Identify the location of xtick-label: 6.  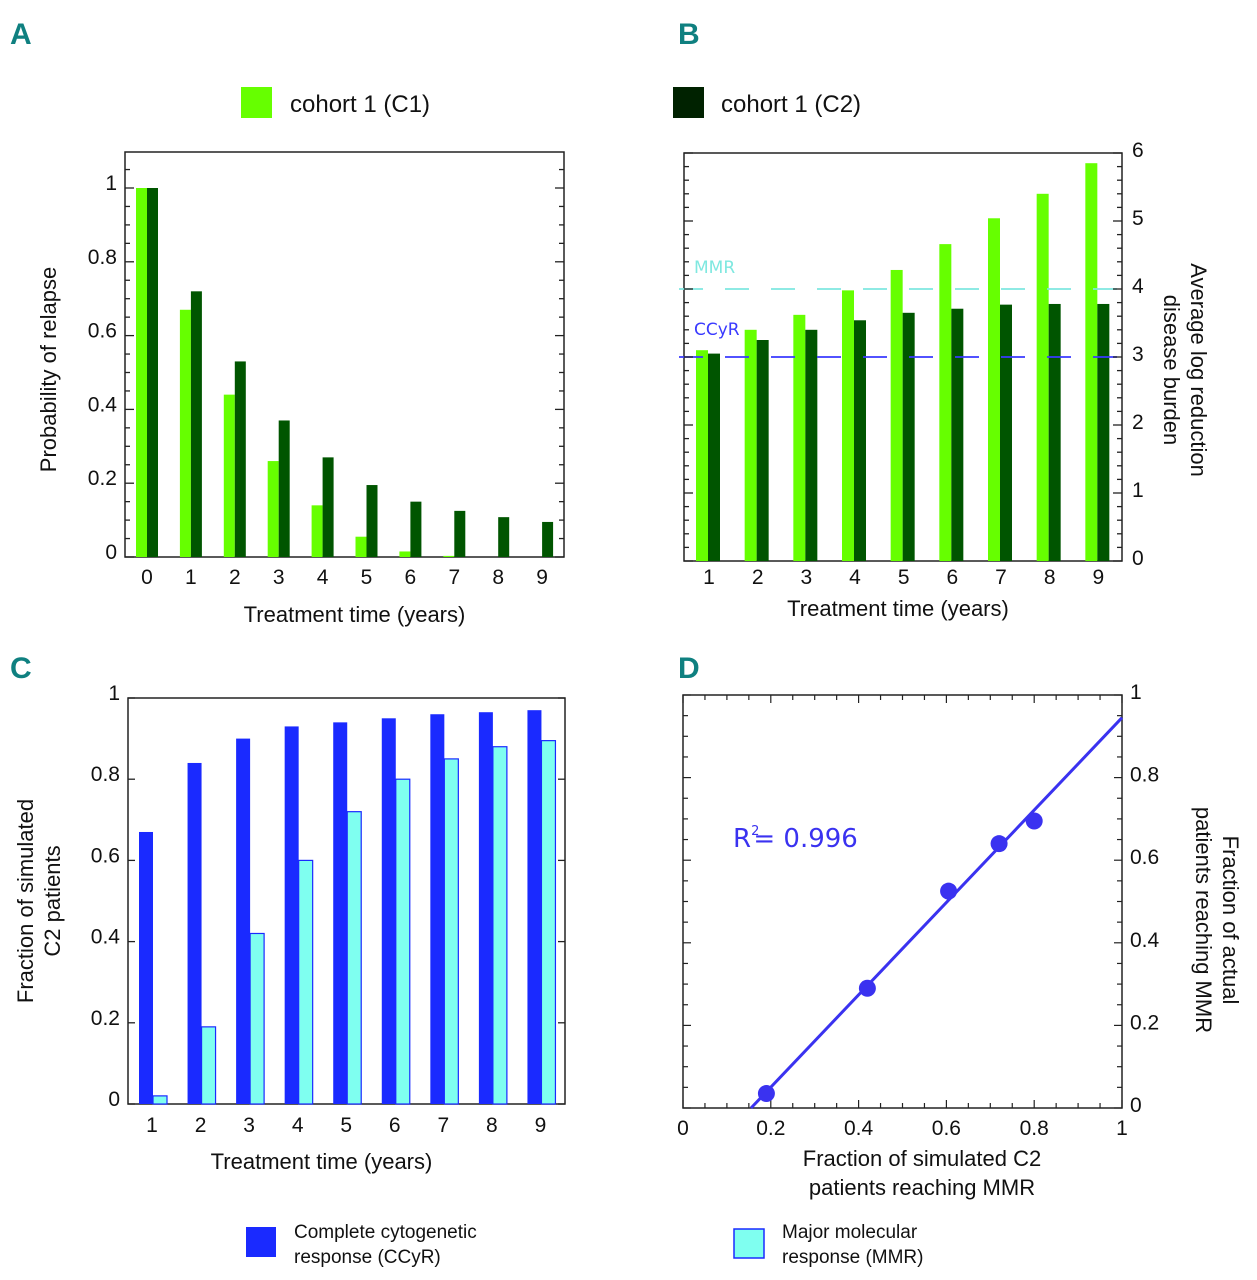
(411, 577).